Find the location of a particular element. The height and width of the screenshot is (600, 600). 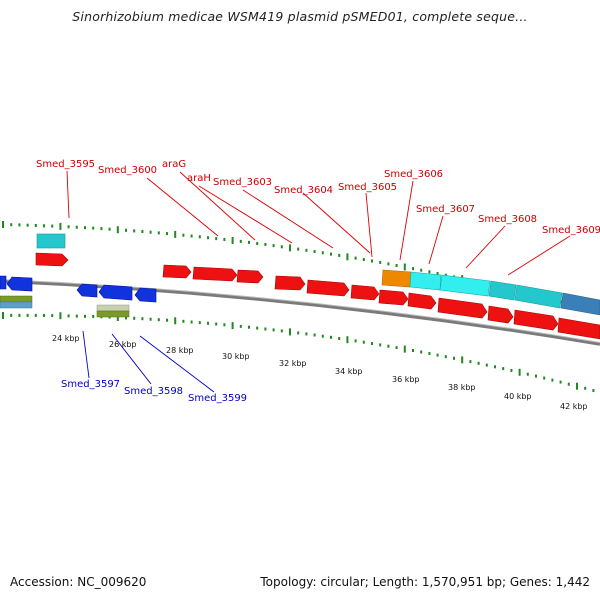

misc-feature-mid is located at coordinates (113, 308).